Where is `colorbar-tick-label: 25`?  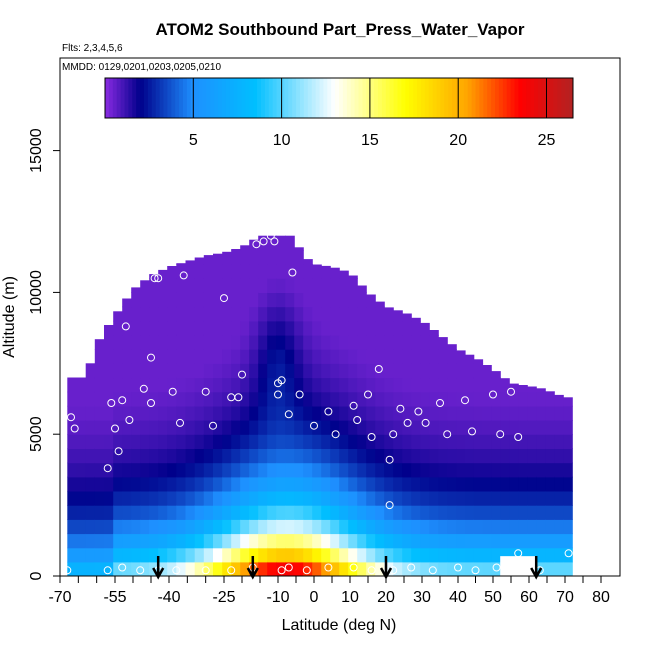
colorbar-tick-label: 25 is located at coordinates (547, 140).